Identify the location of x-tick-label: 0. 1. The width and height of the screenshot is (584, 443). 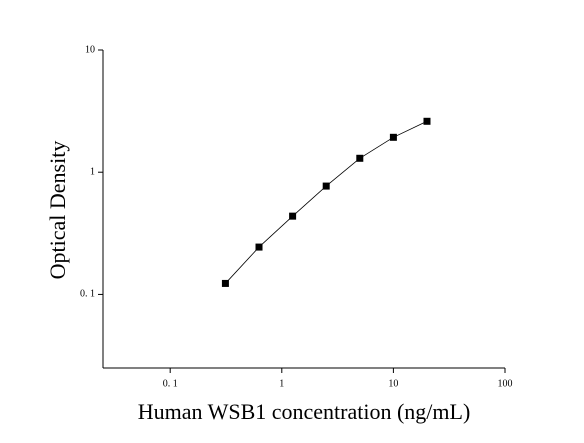
(170, 383).